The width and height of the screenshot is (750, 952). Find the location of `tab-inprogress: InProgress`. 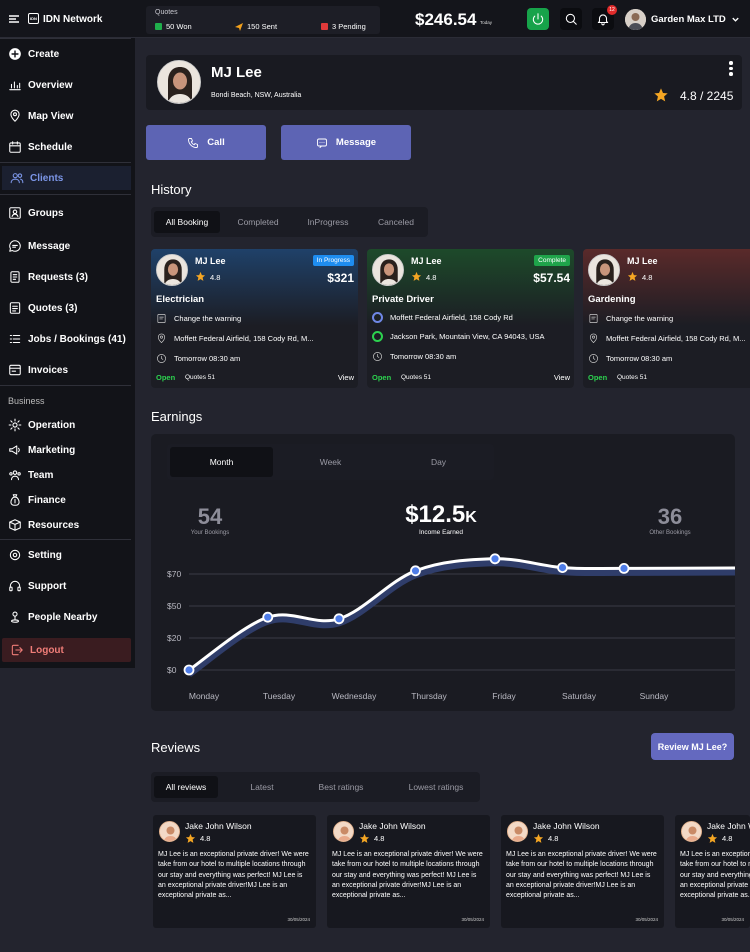

tab-inprogress: InProgress is located at coordinates (328, 222).